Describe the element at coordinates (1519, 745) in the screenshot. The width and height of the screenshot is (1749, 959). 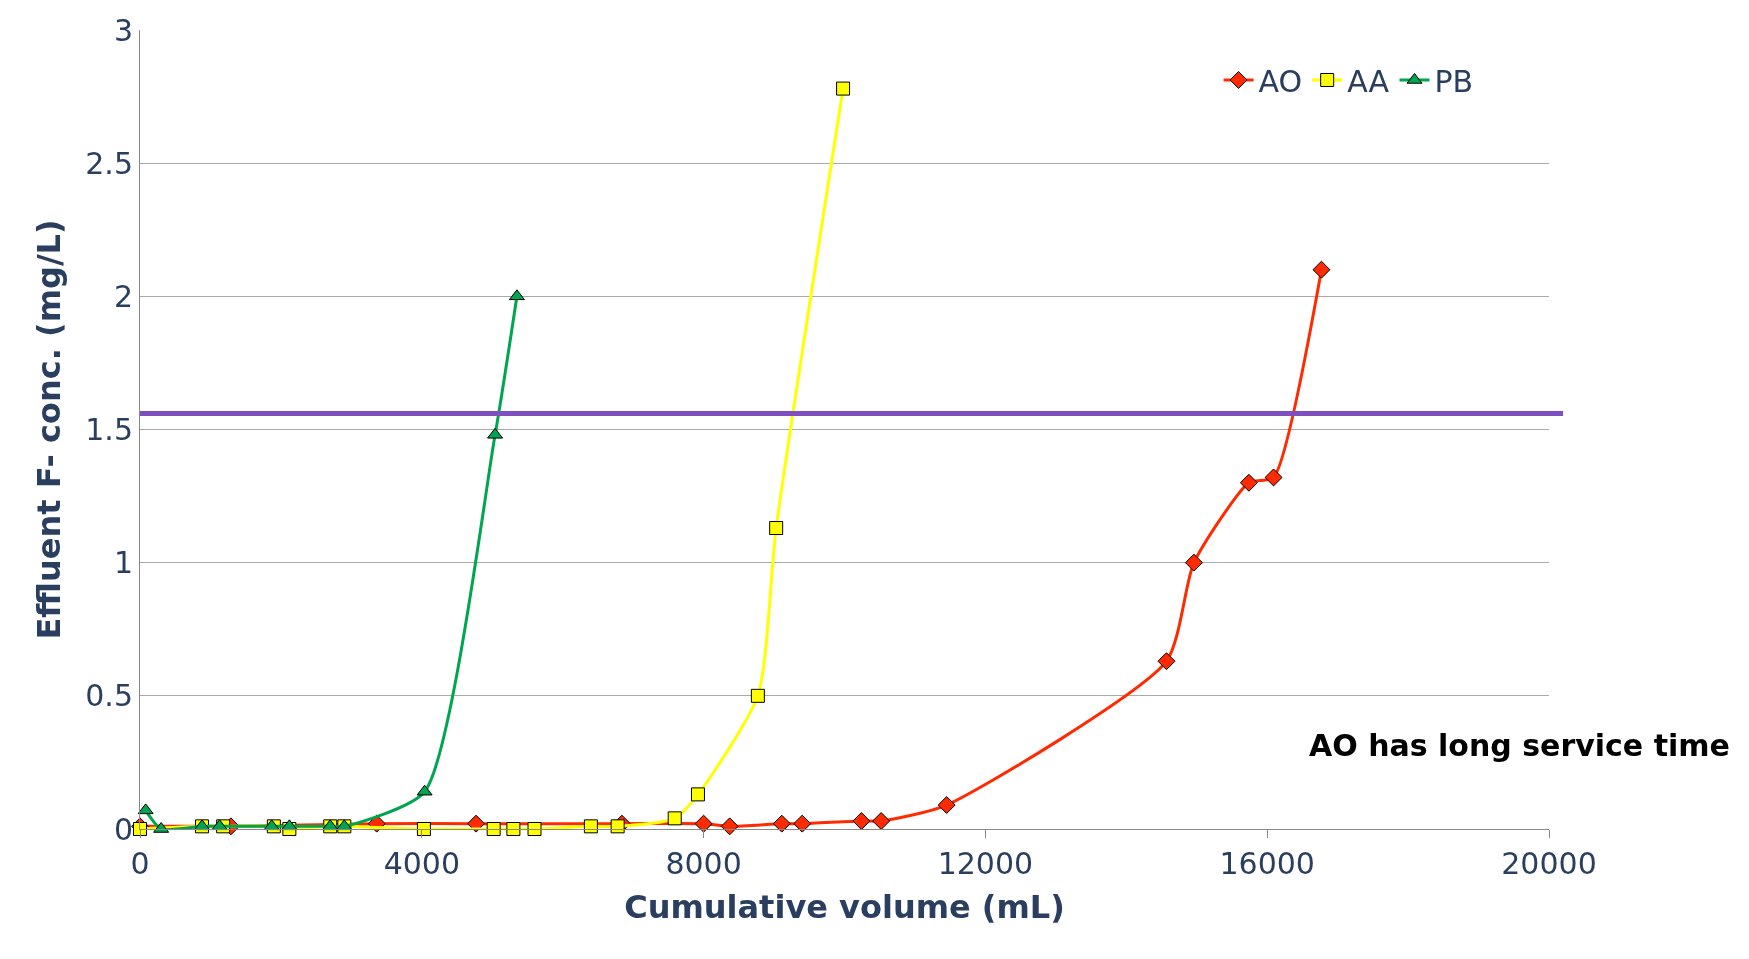
I see `annotation: AO has long service time` at that location.